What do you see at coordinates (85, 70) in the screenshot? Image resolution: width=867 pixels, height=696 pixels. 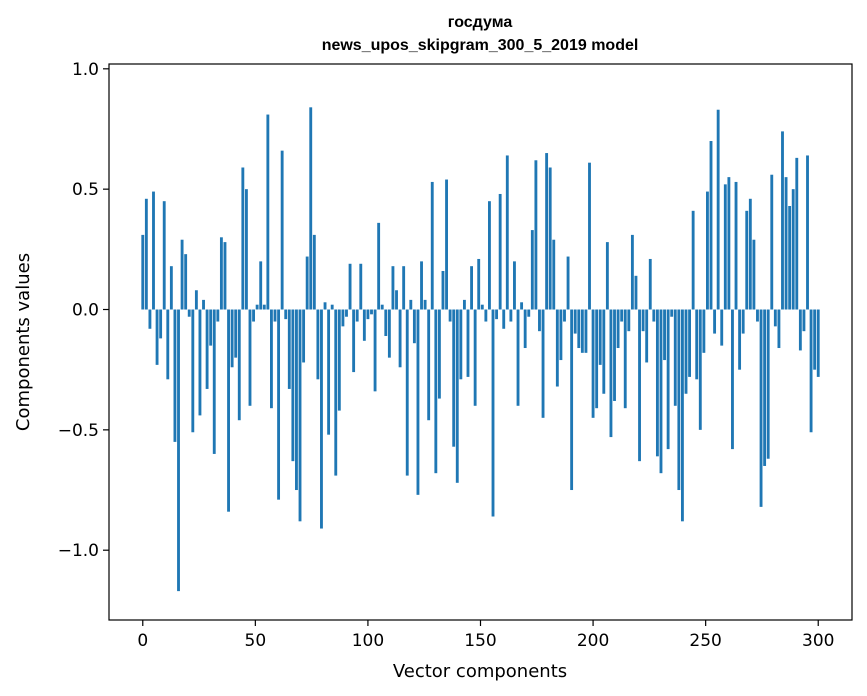 I see `y-tick-label: 1.0` at bounding box center [85, 70].